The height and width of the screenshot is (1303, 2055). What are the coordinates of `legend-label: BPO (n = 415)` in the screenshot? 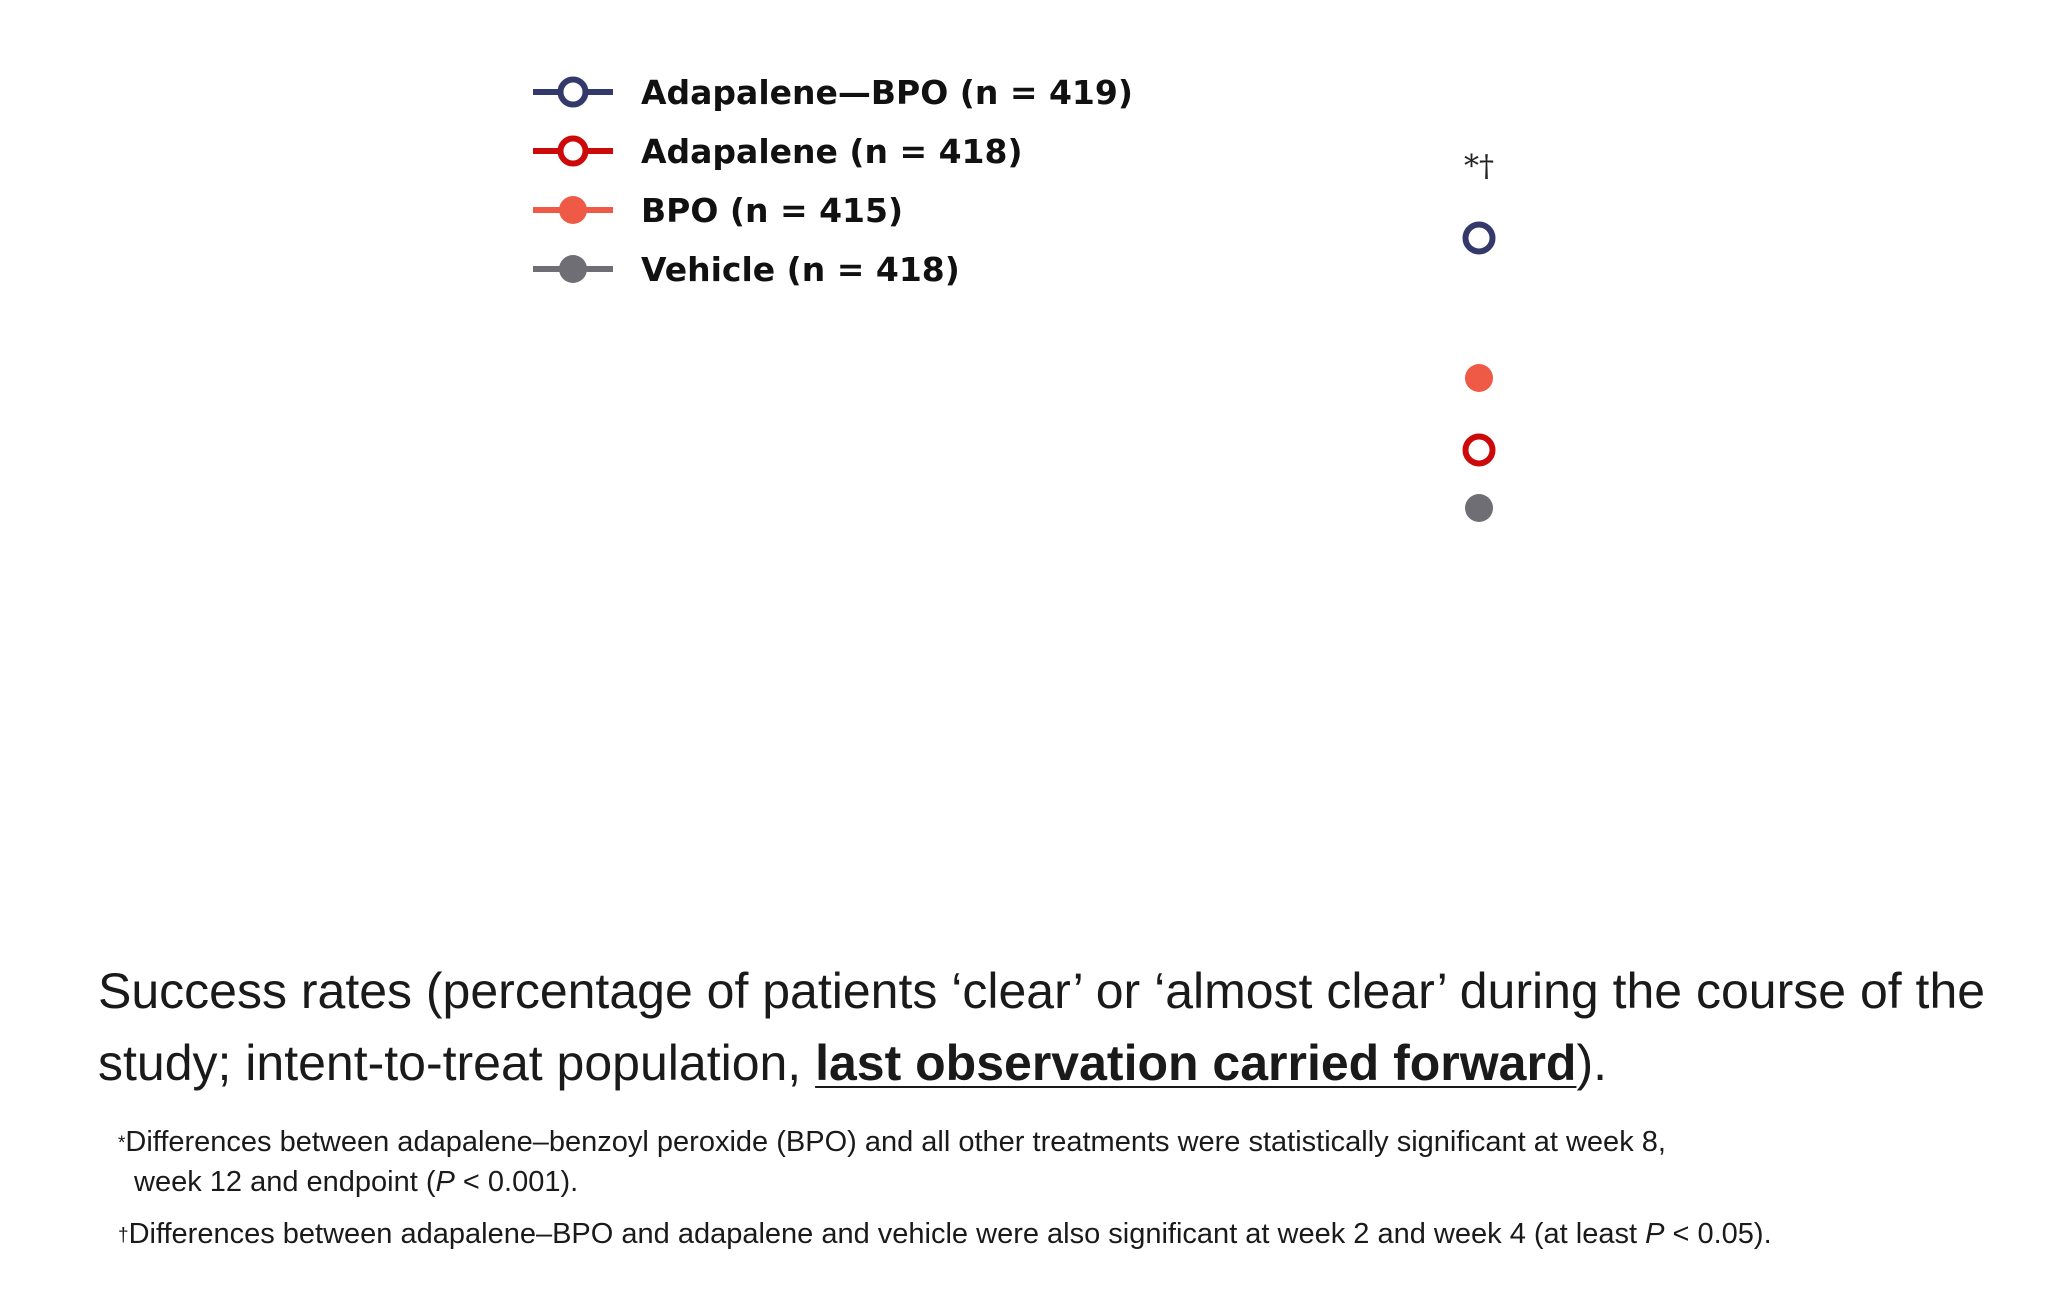 It's located at (772, 210).